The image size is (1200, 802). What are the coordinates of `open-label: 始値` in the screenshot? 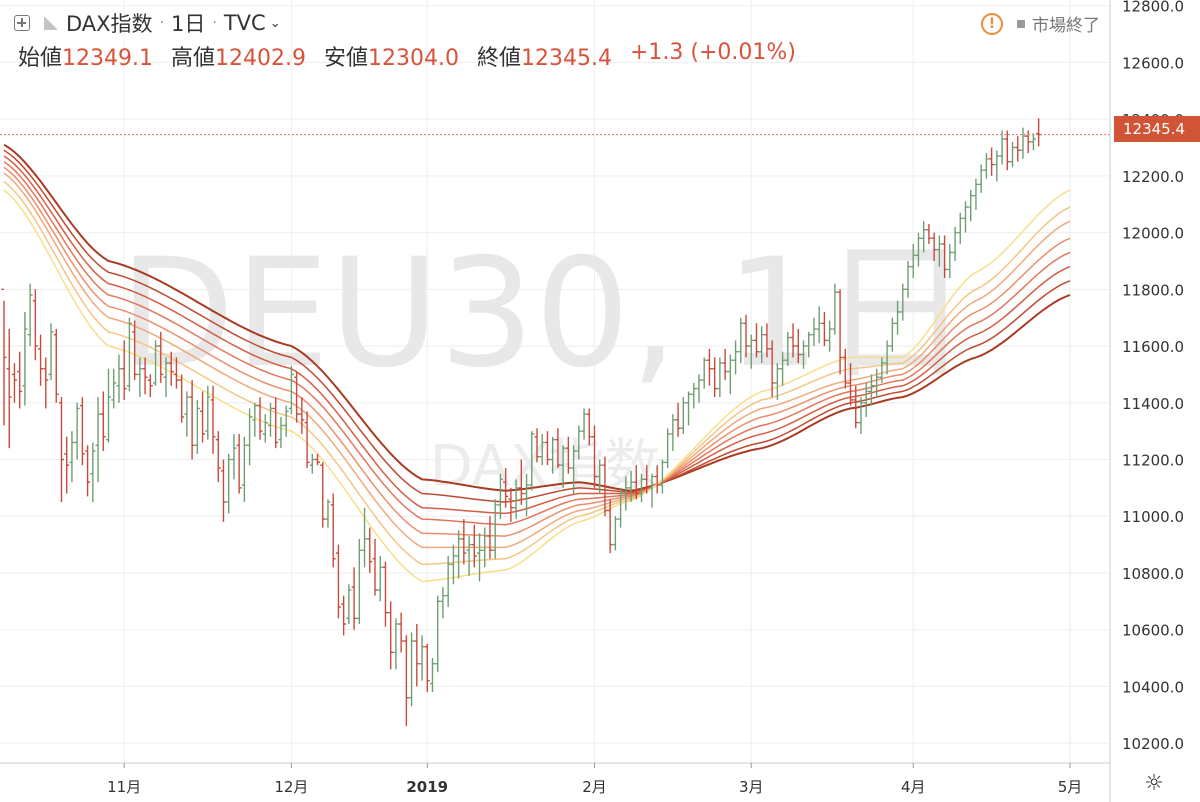 It's located at (40, 58).